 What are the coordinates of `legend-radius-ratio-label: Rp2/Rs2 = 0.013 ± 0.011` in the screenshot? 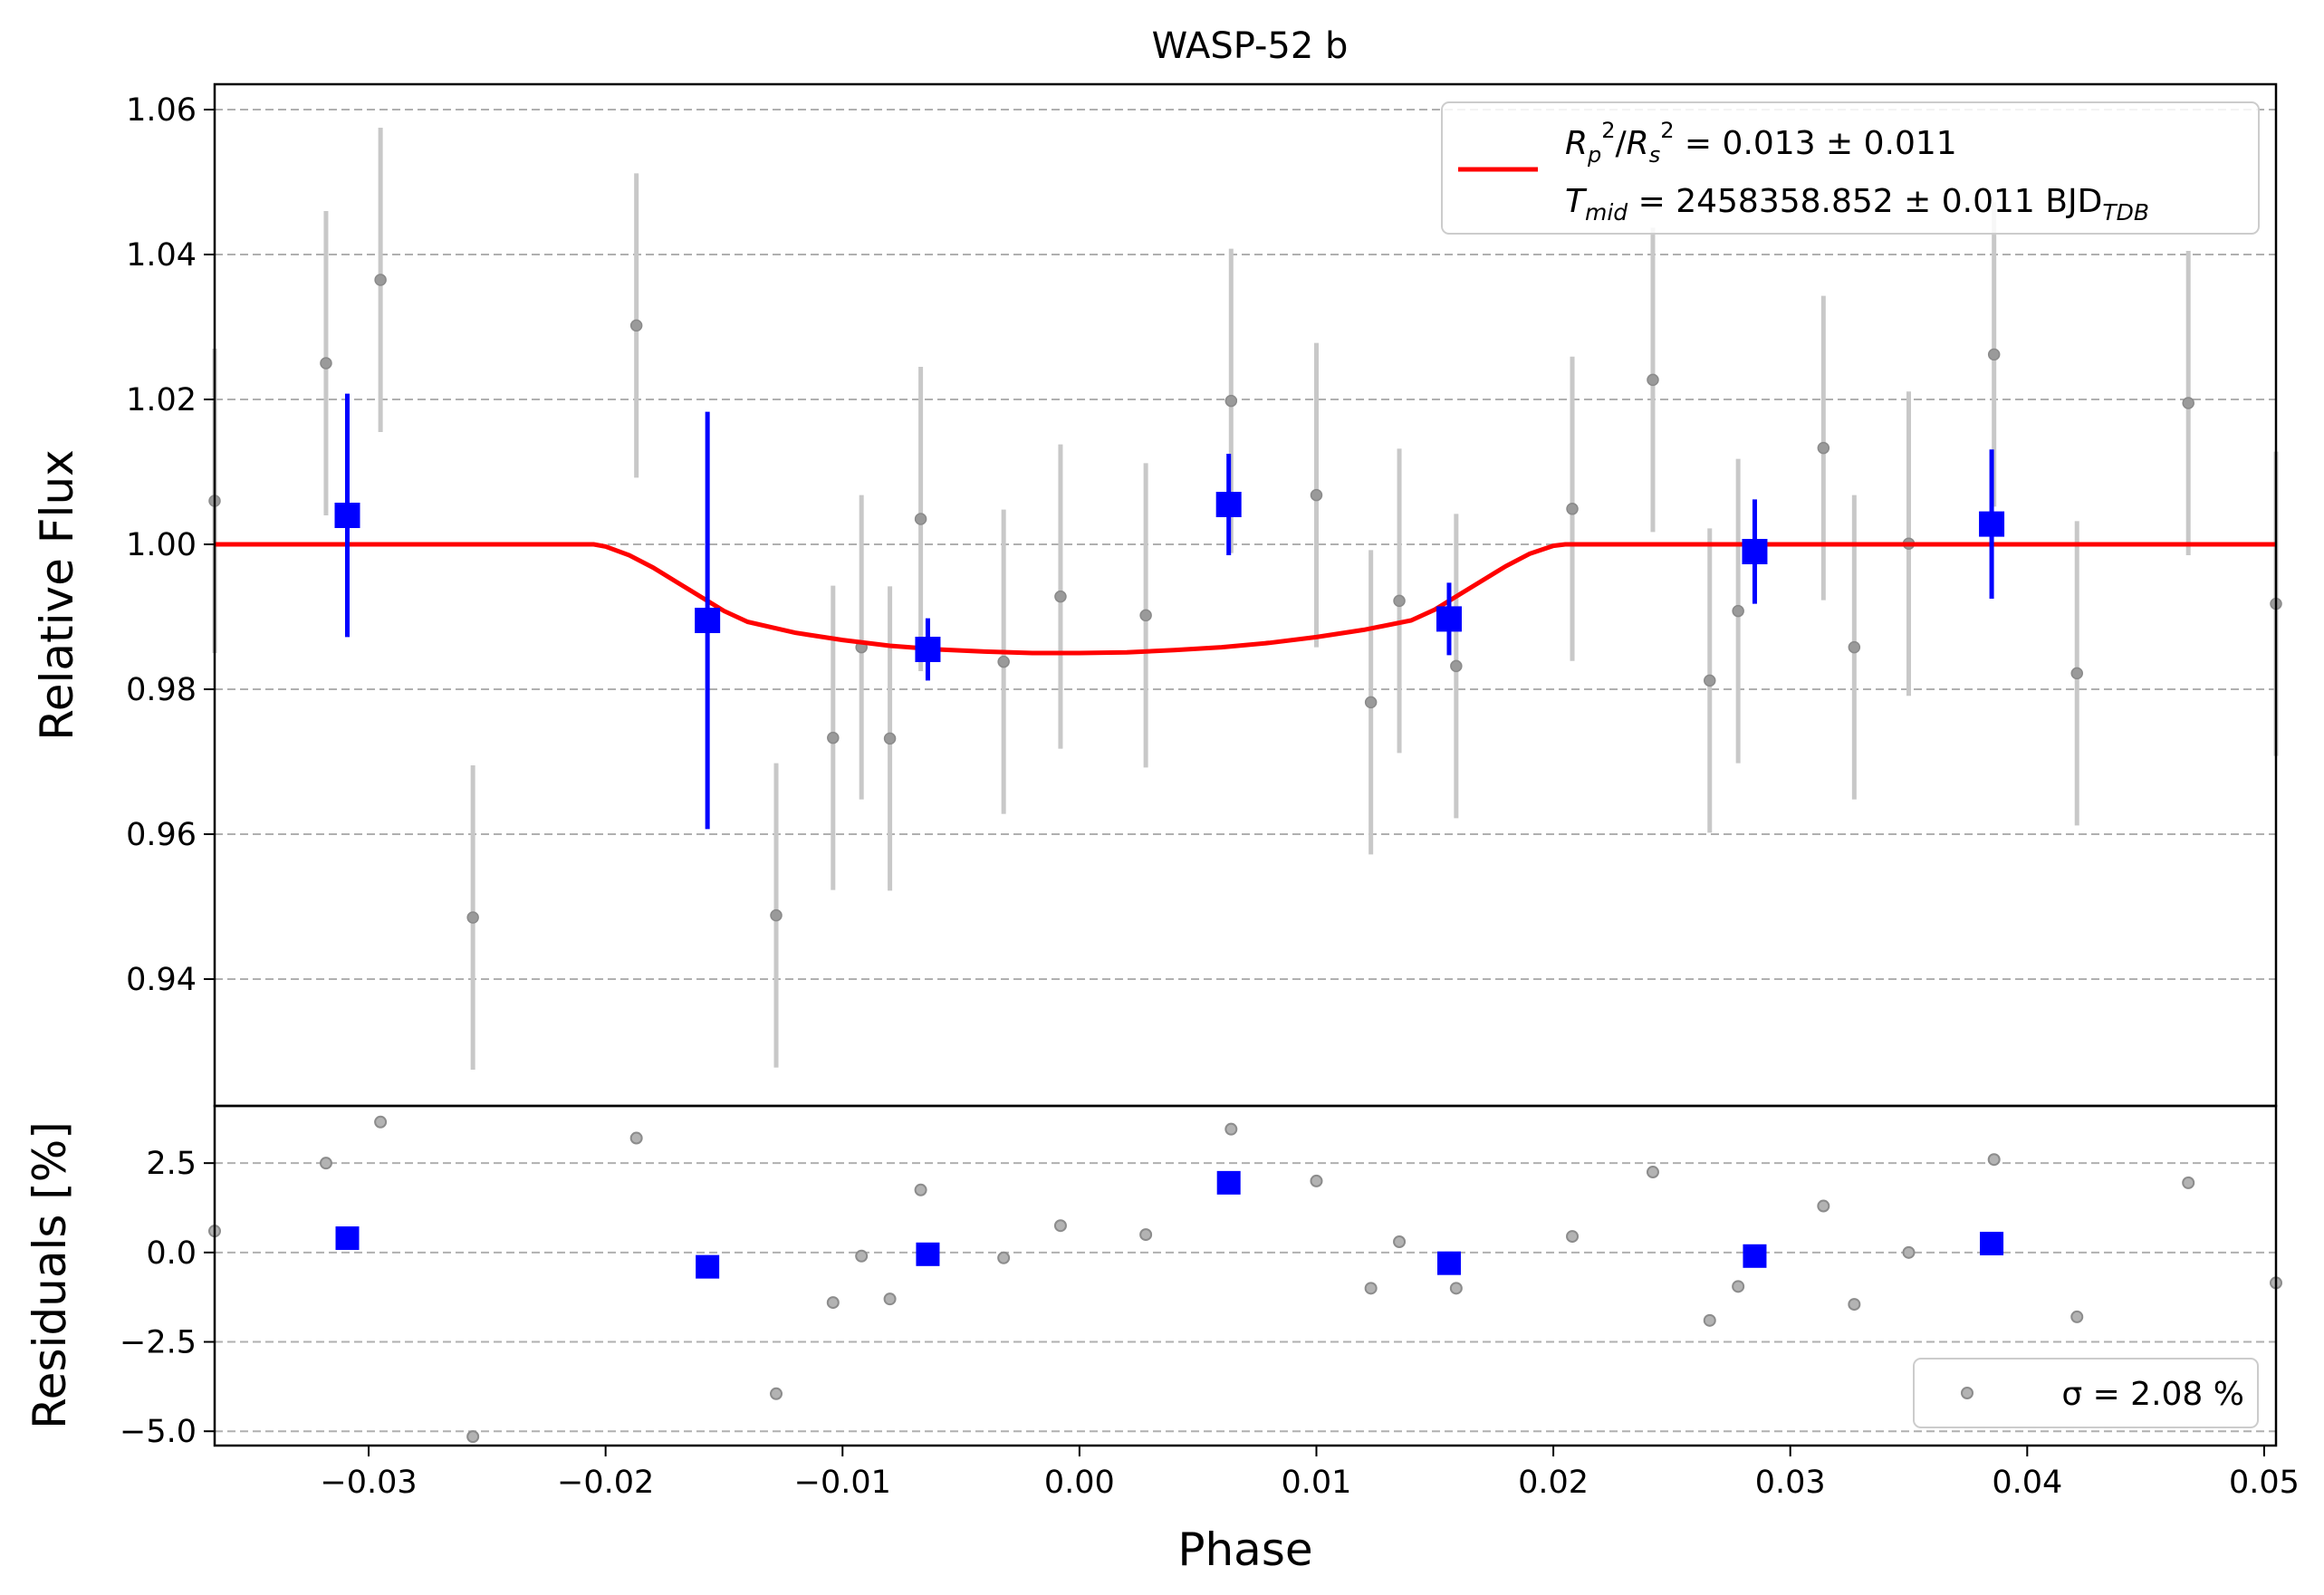 It's located at (1761, 143).